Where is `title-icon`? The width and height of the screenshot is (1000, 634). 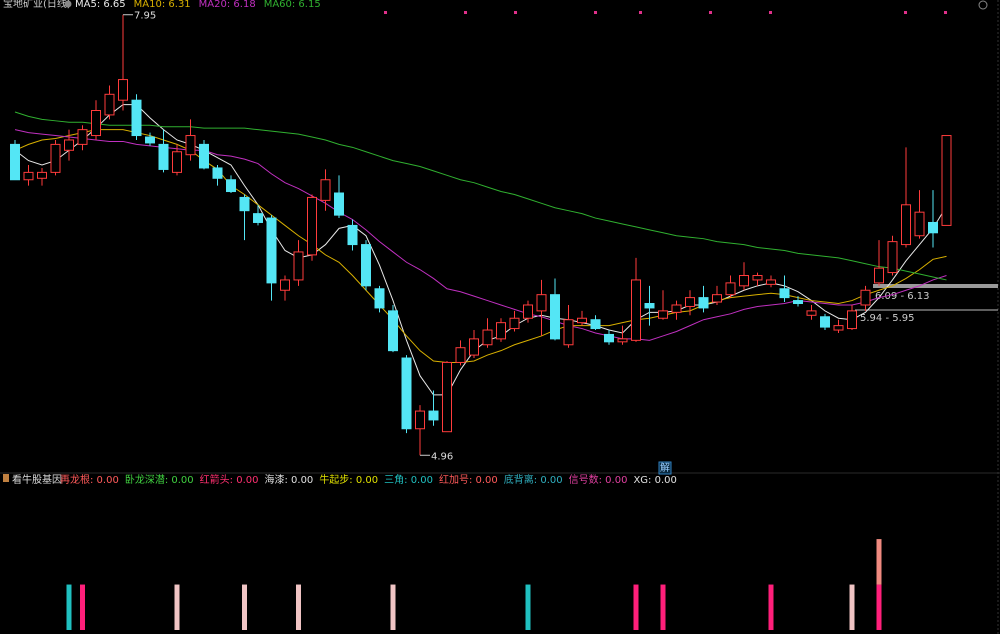
title-icon is located at coordinates (68, 4).